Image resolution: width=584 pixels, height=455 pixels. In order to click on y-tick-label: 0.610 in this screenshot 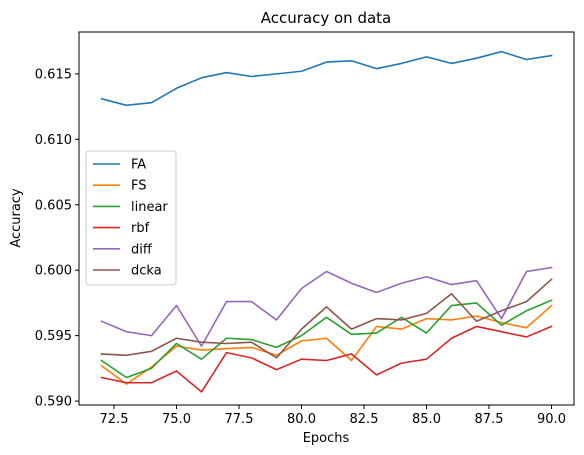, I will do `click(53, 140)`.